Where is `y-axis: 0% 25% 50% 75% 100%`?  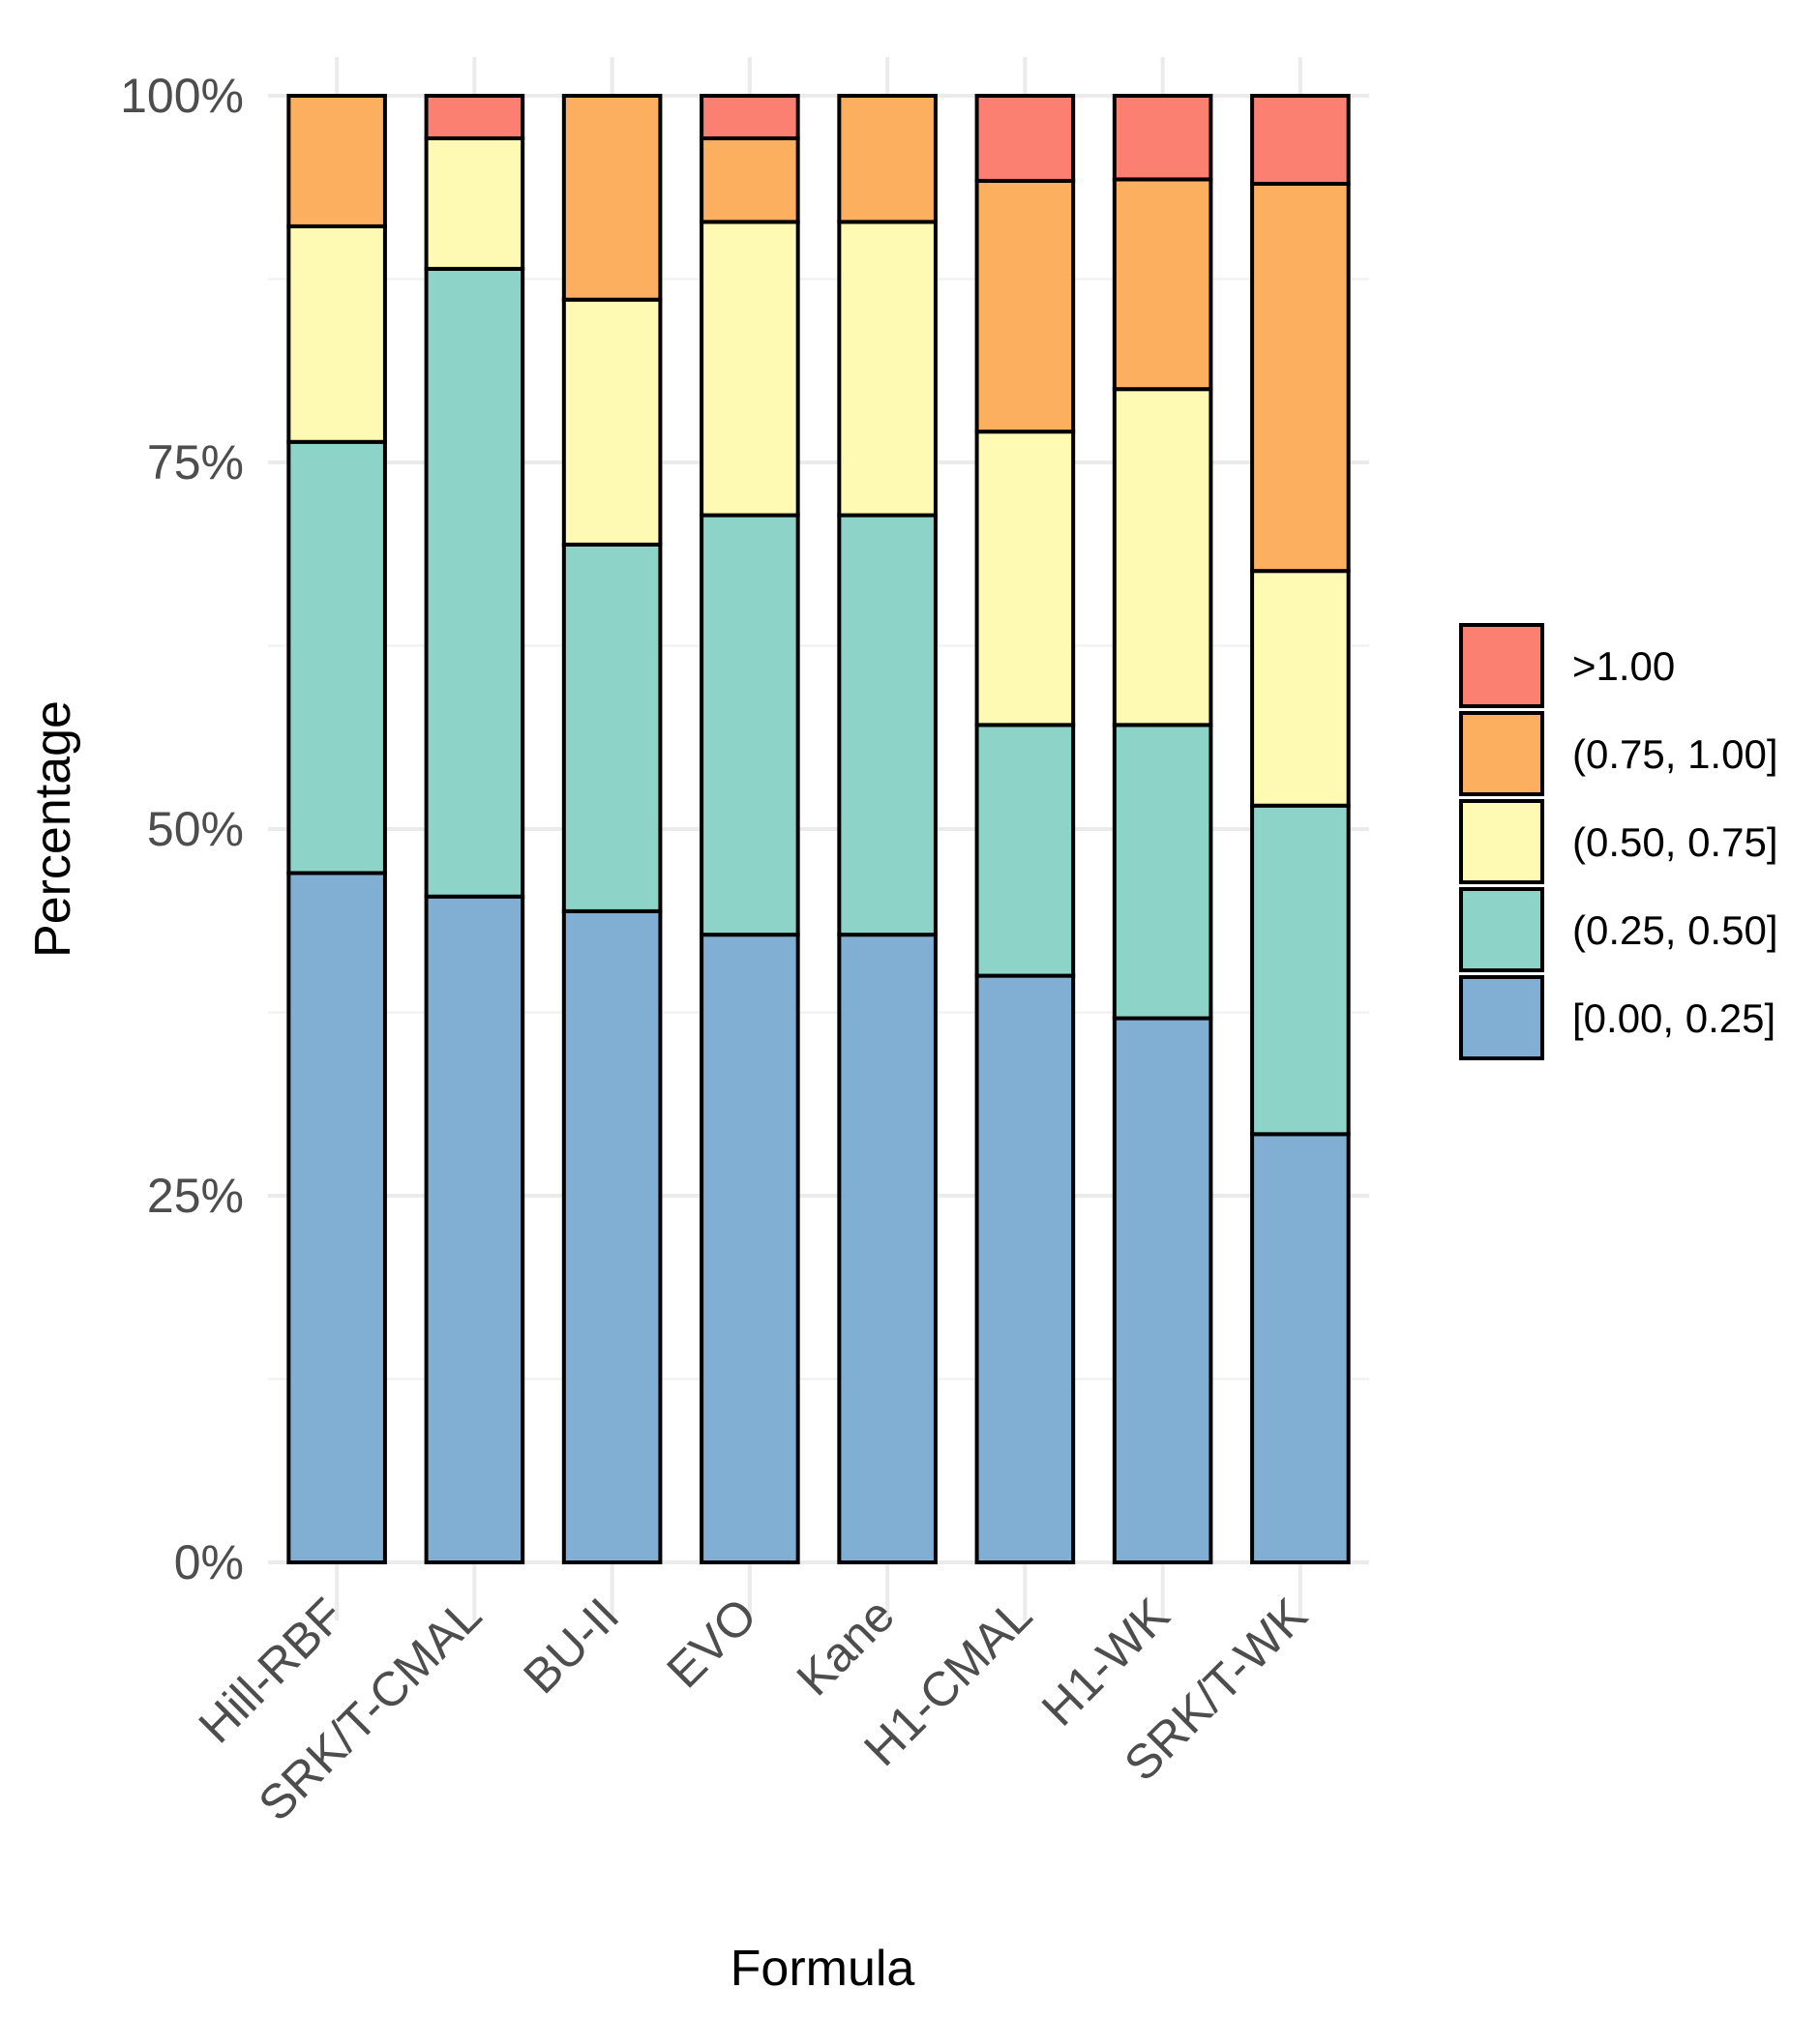
y-axis: 0% 25% 50% 75% 100% is located at coordinates (182, 829).